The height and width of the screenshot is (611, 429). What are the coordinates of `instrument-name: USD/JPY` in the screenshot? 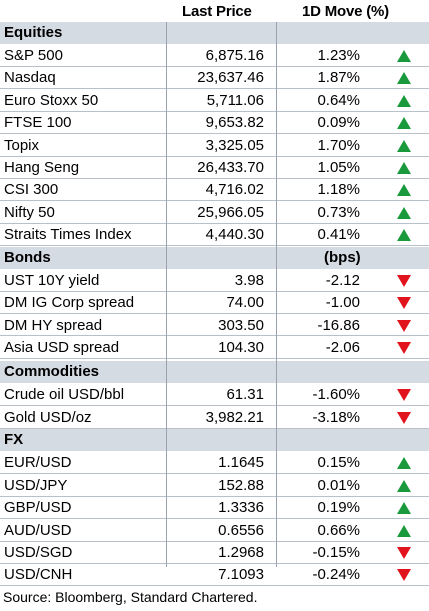 It's located at (36, 485).